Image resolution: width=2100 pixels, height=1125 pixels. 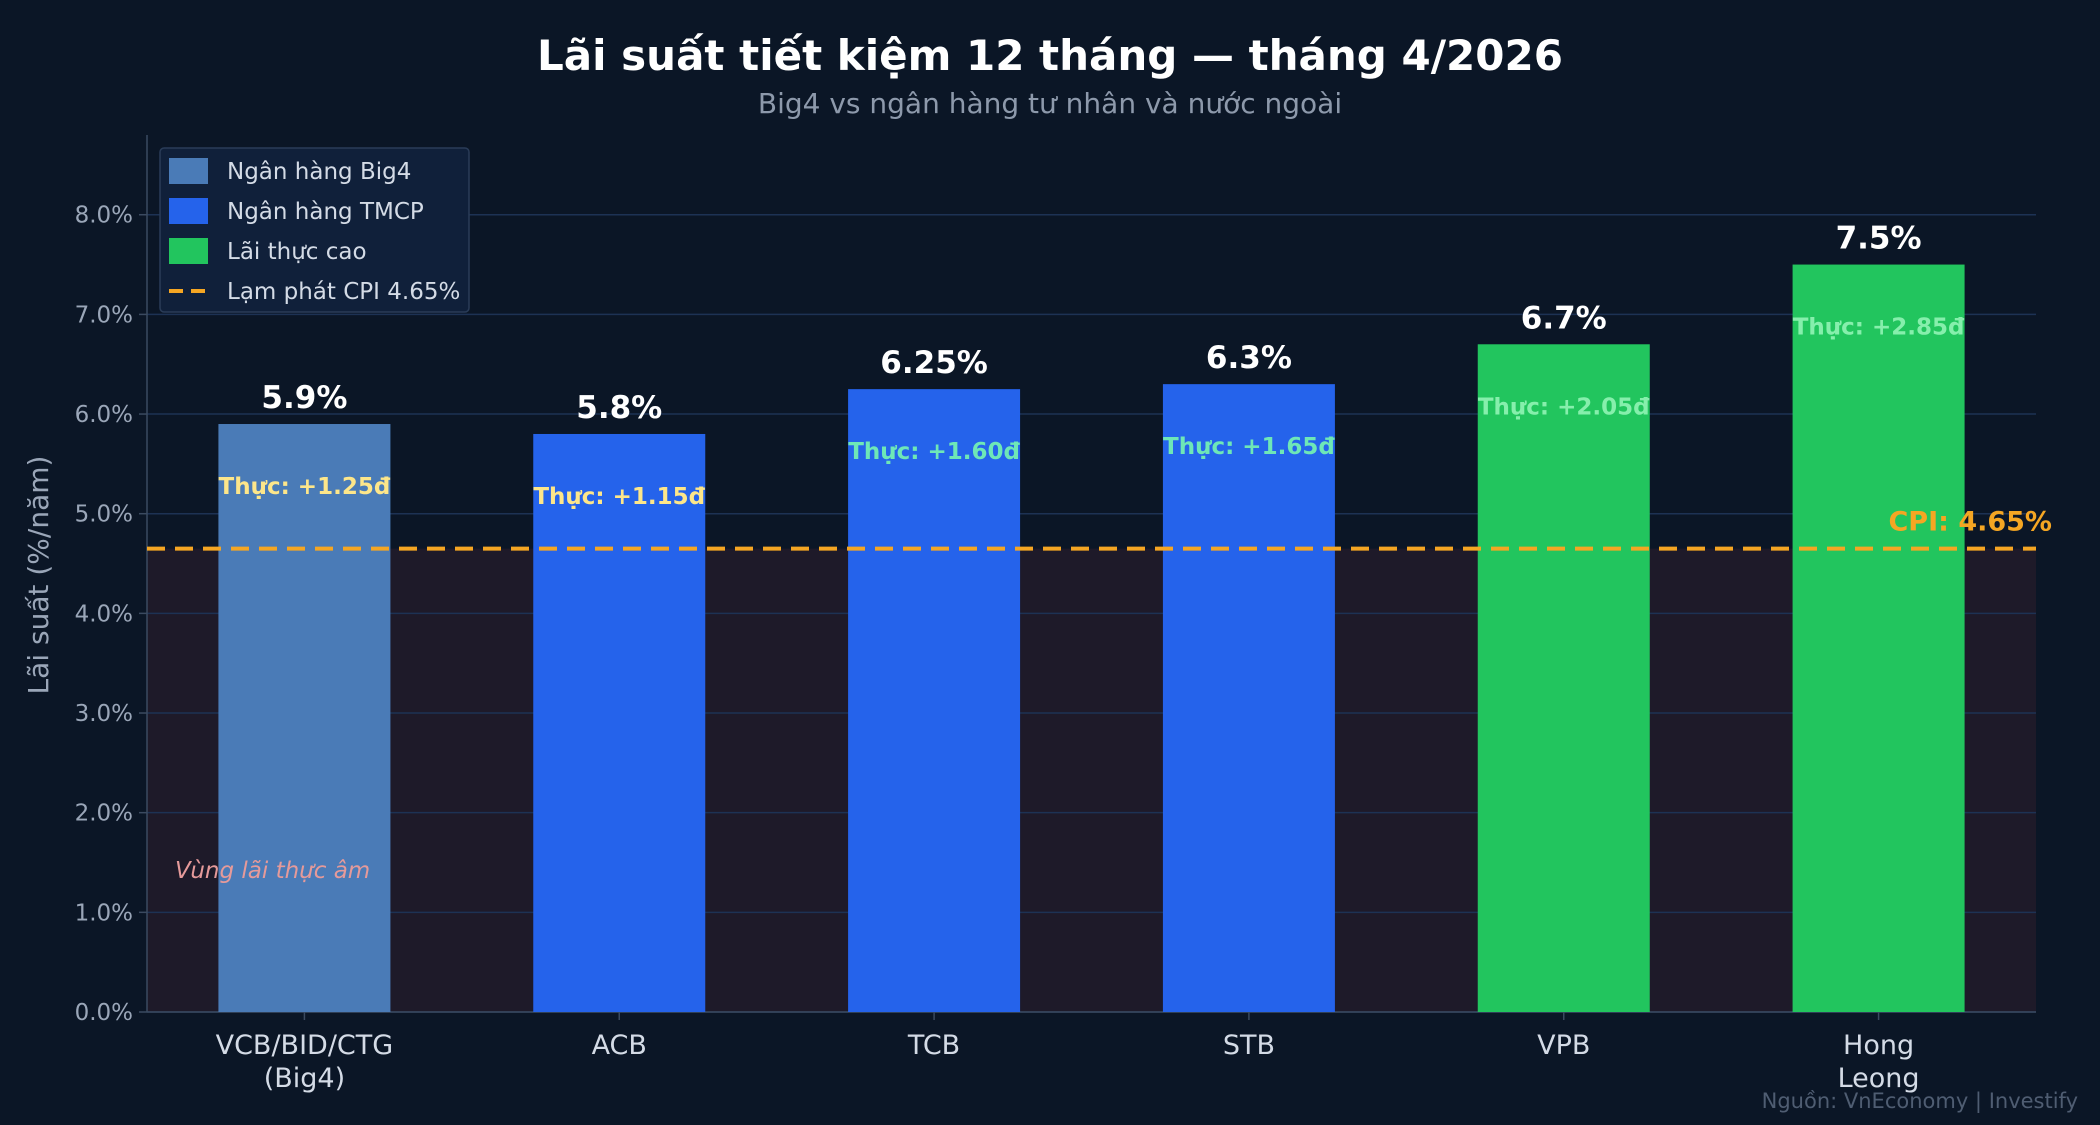 I want to click on x-tick-label: VCB/BID/CTG, so click(x=305, y=1045).